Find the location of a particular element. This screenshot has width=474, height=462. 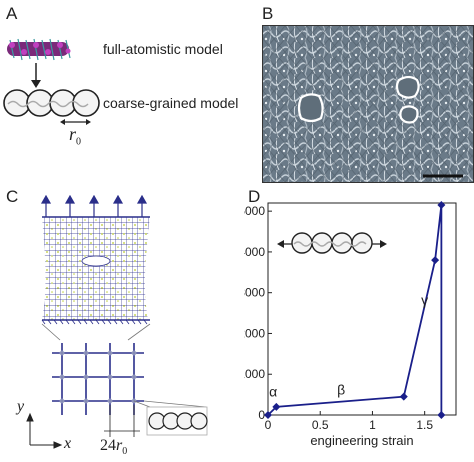

panel-b-letter: B is located at coordinates (268, 13).